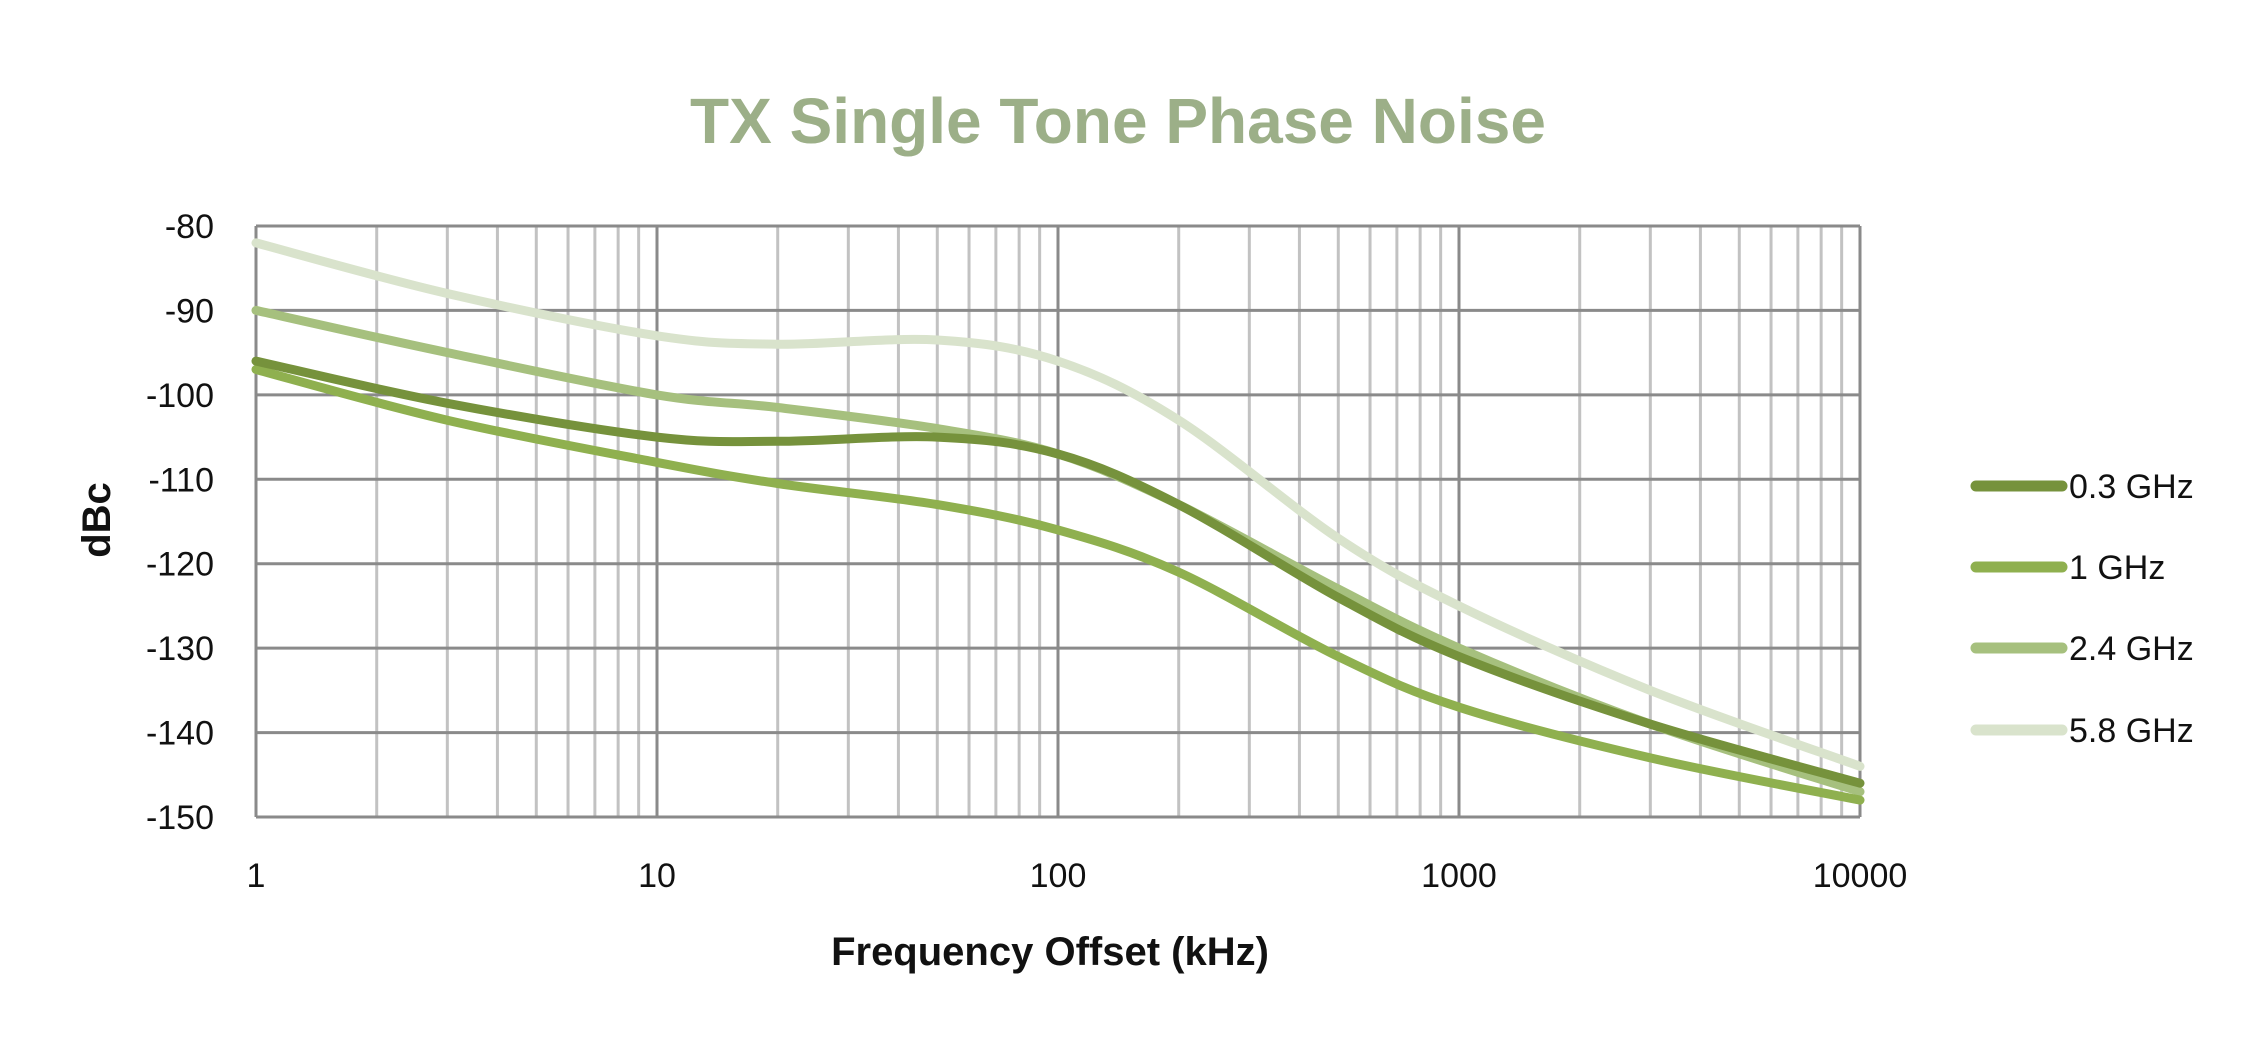  I want to click on y-tick-label: -150, so click(180, 818).